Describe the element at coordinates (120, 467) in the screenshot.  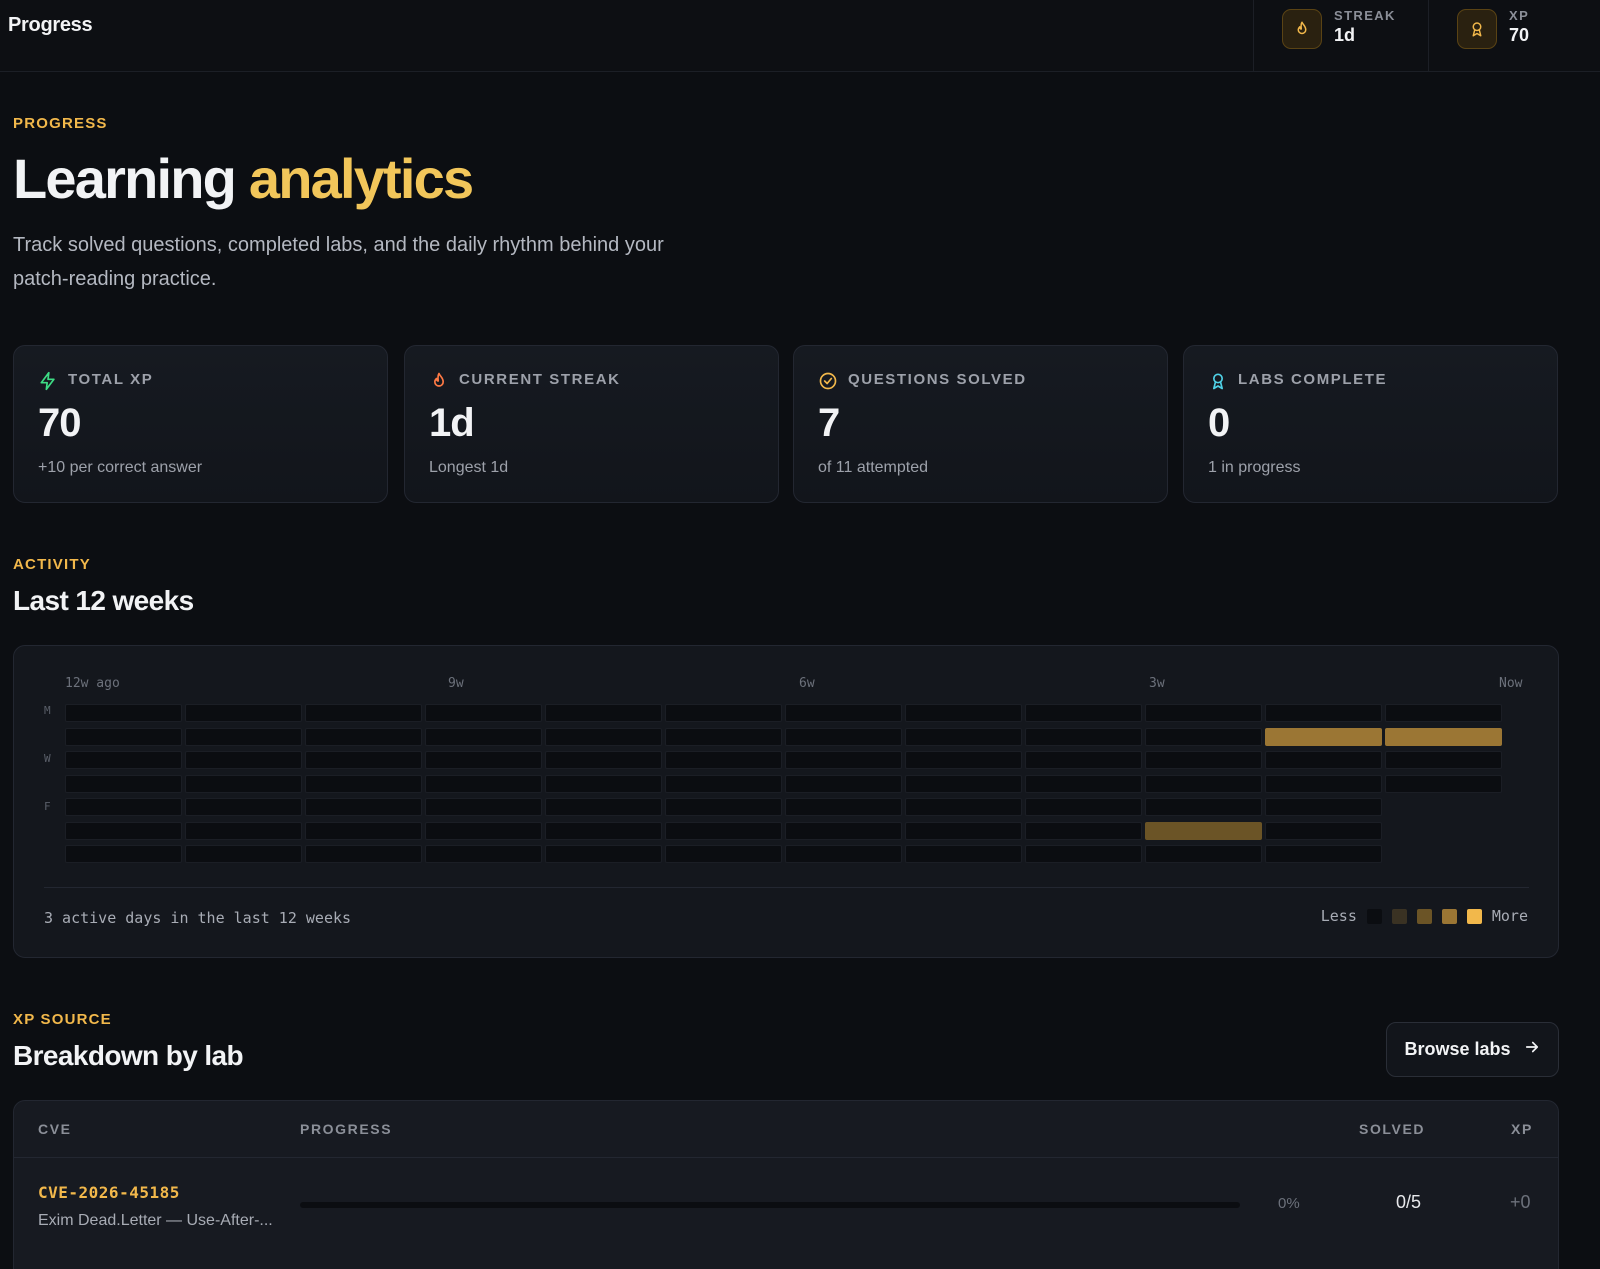
I see `stat-subtext: +10 per correct answer` at that location.